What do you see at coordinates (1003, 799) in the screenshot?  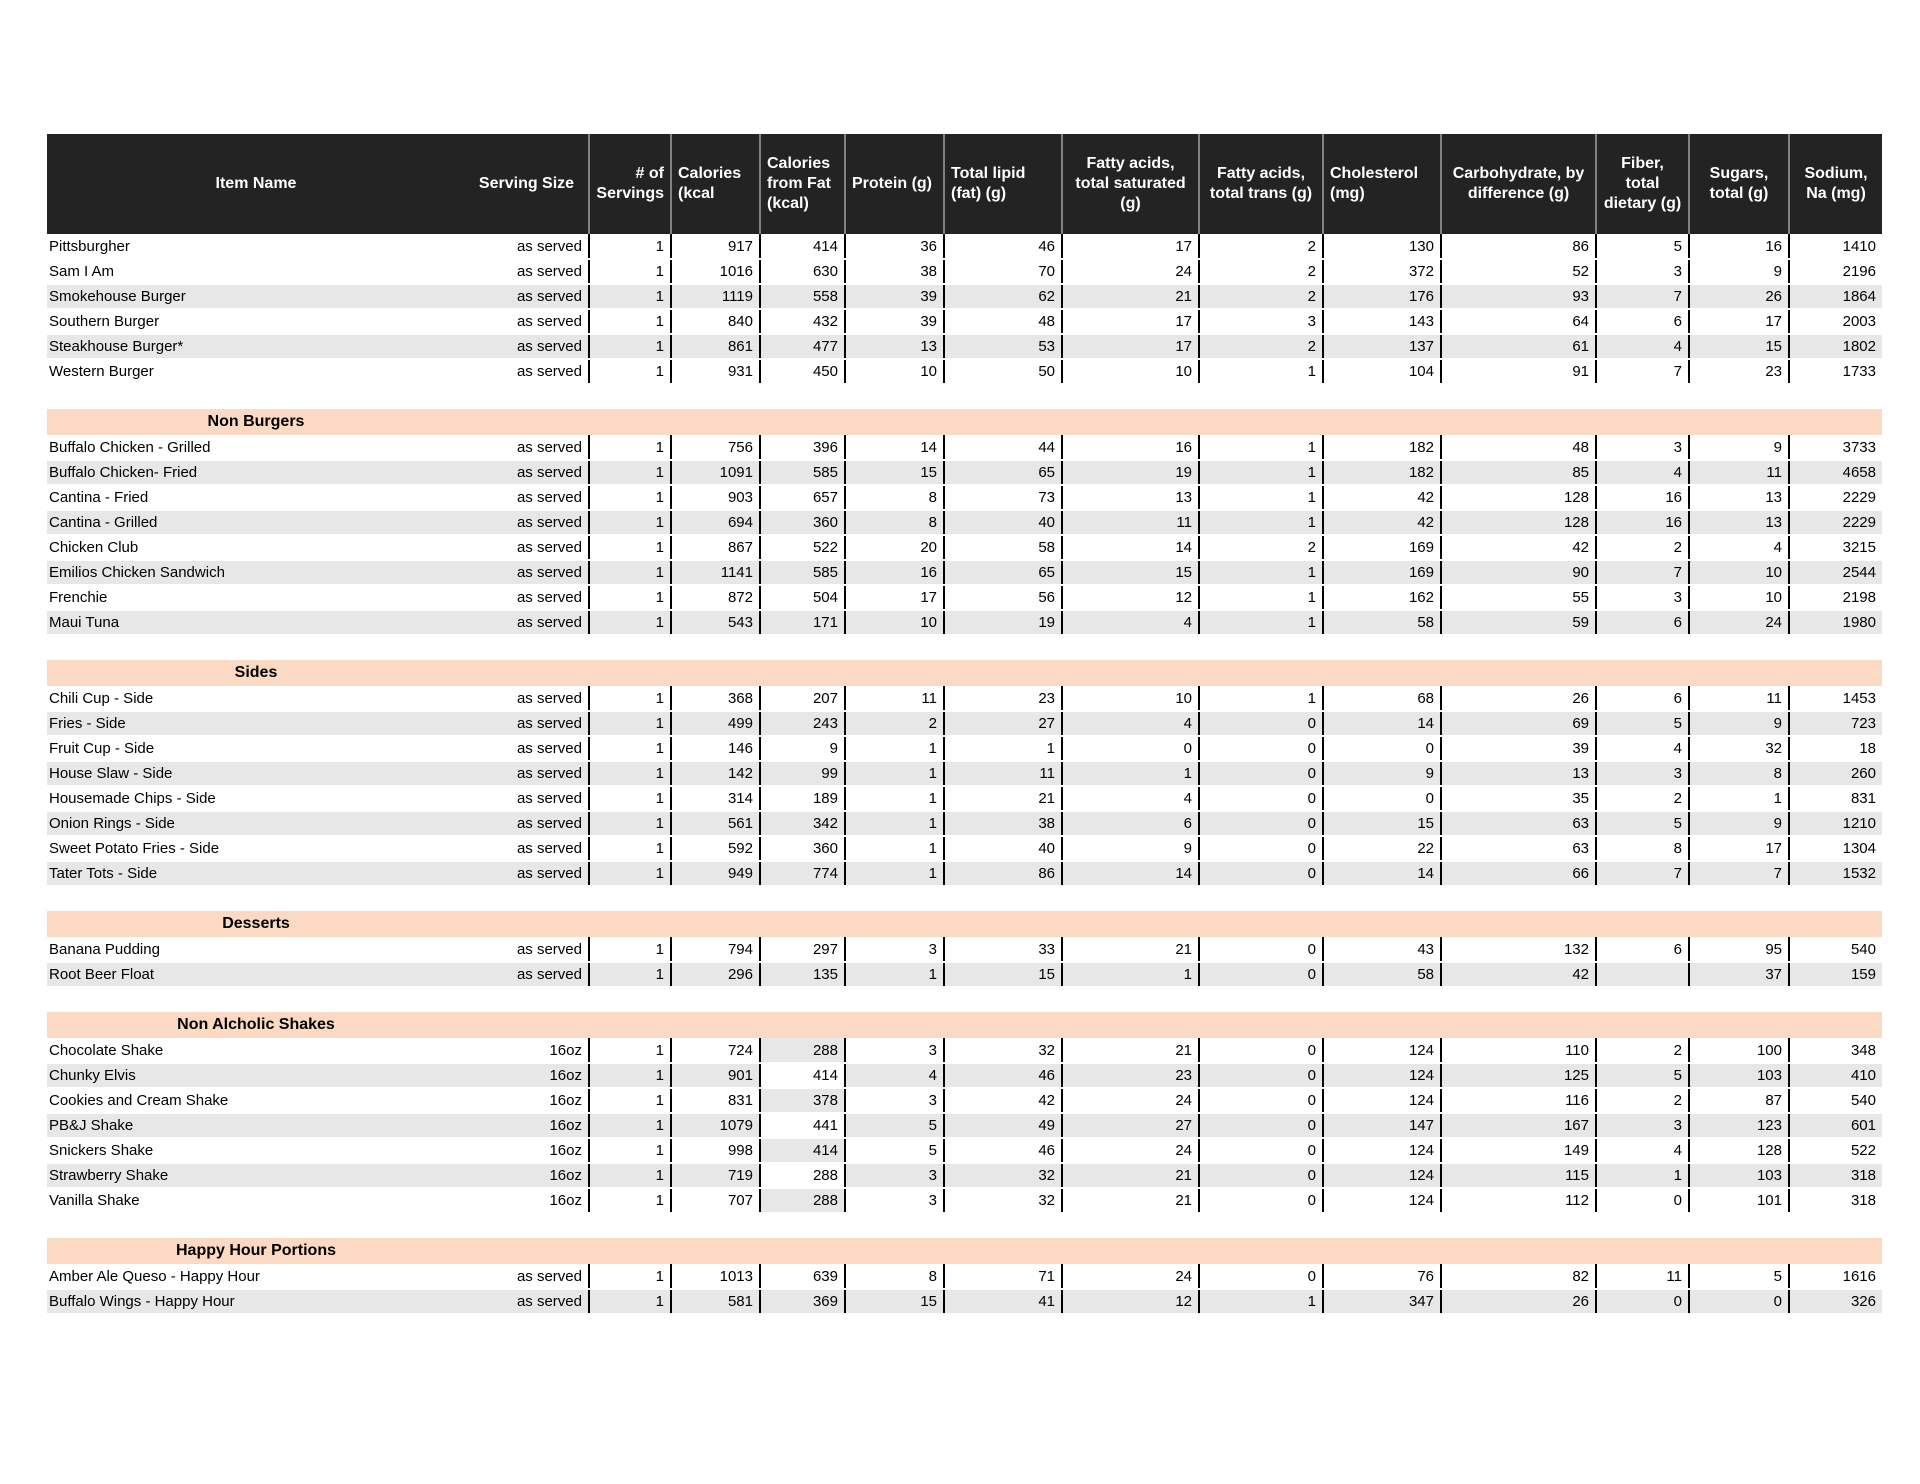 I see `value-cell-total-lipid-fat-g: 21` at bounding box center [1003, 799].